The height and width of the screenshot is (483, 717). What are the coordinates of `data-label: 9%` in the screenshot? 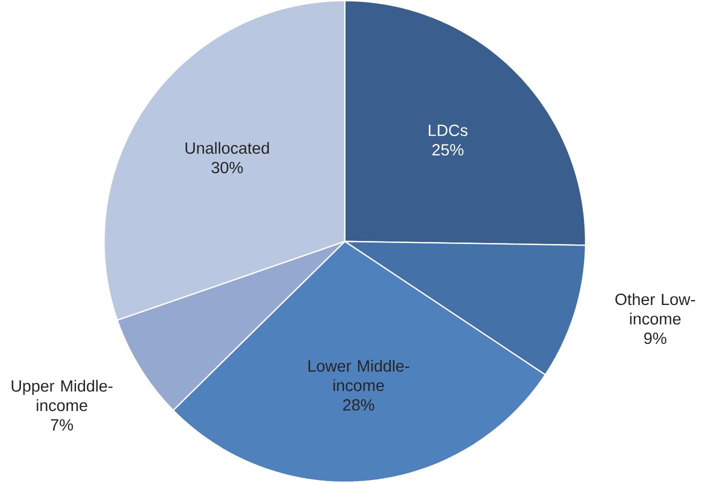 It's located at (655, 338).